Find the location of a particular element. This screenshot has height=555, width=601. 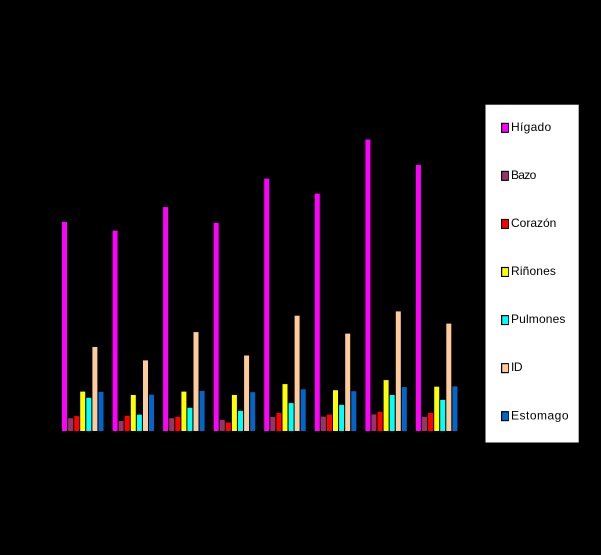

svg-text: Corazón is located at coordinates (533, 223).